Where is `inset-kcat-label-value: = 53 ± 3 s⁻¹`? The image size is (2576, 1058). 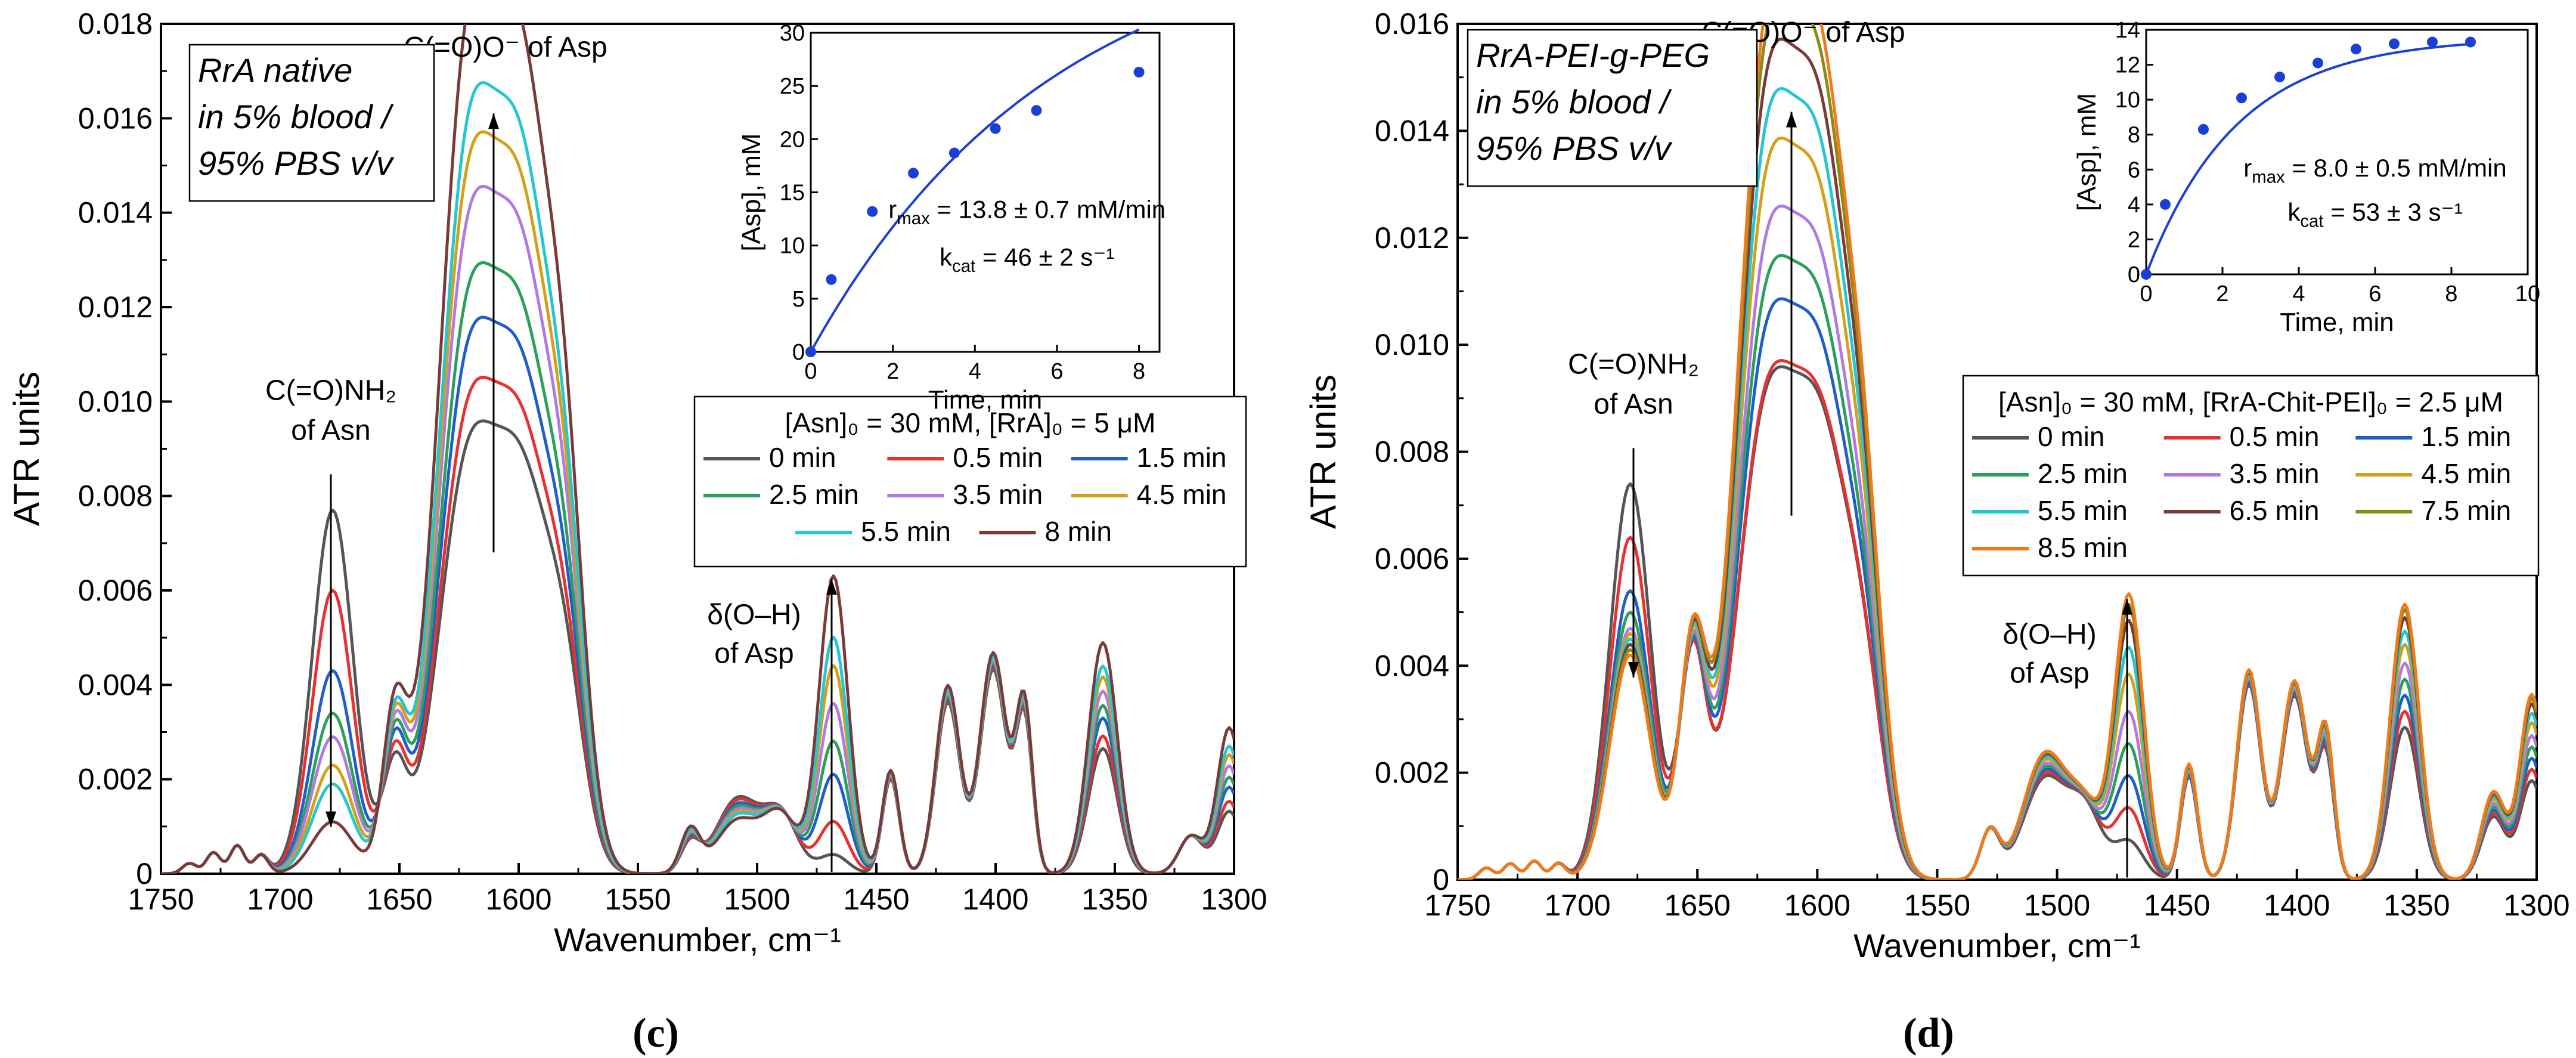
inset-kcat-label-value: = 53 ± 3 s⁻¹ is located at coordinates (2393, 212).